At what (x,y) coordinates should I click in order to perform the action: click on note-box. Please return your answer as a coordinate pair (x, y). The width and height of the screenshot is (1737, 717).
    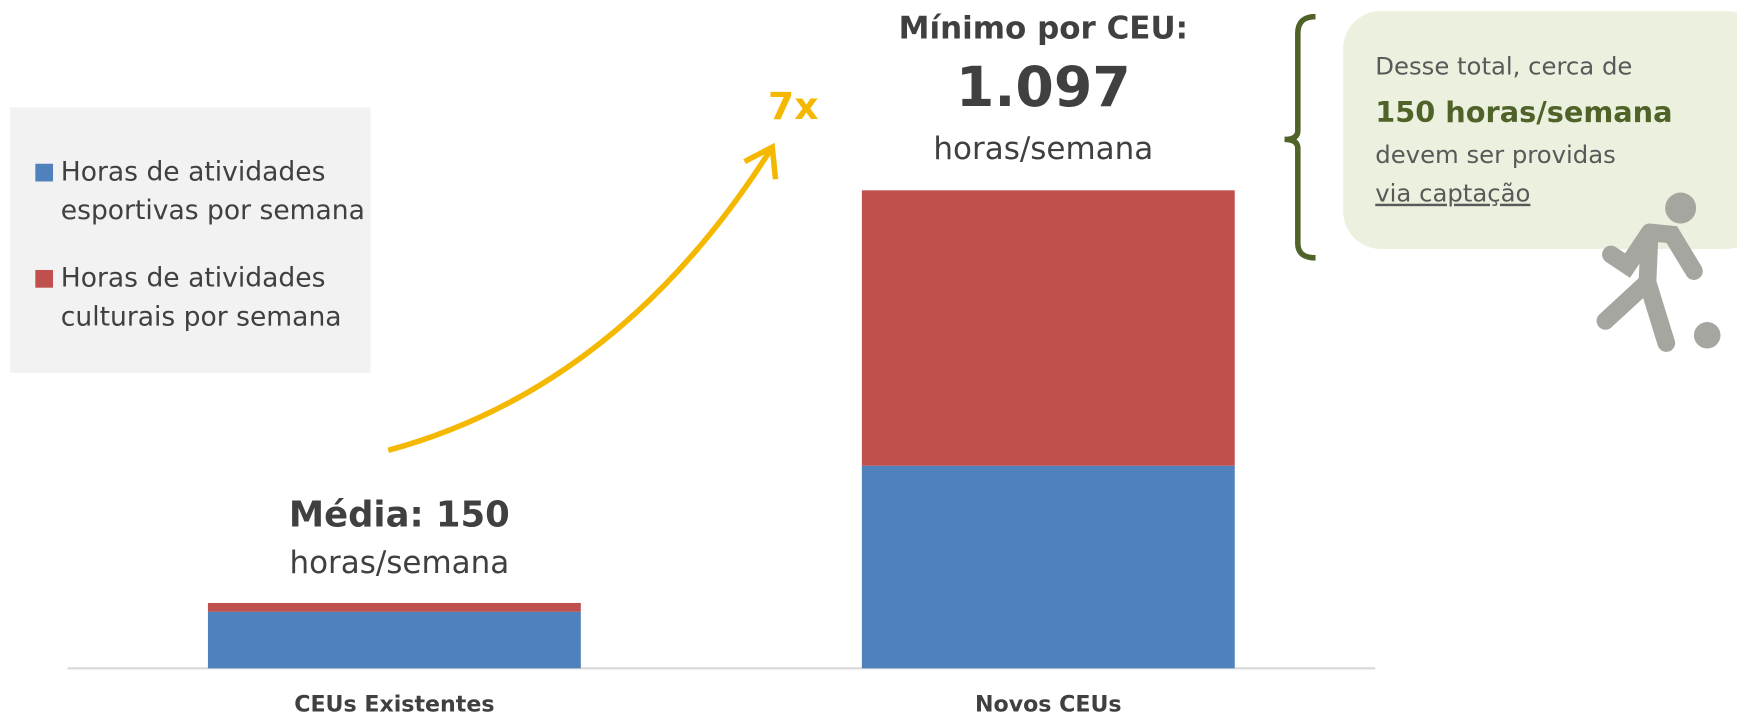
    Looking at the image, I should click on (1540, 130).